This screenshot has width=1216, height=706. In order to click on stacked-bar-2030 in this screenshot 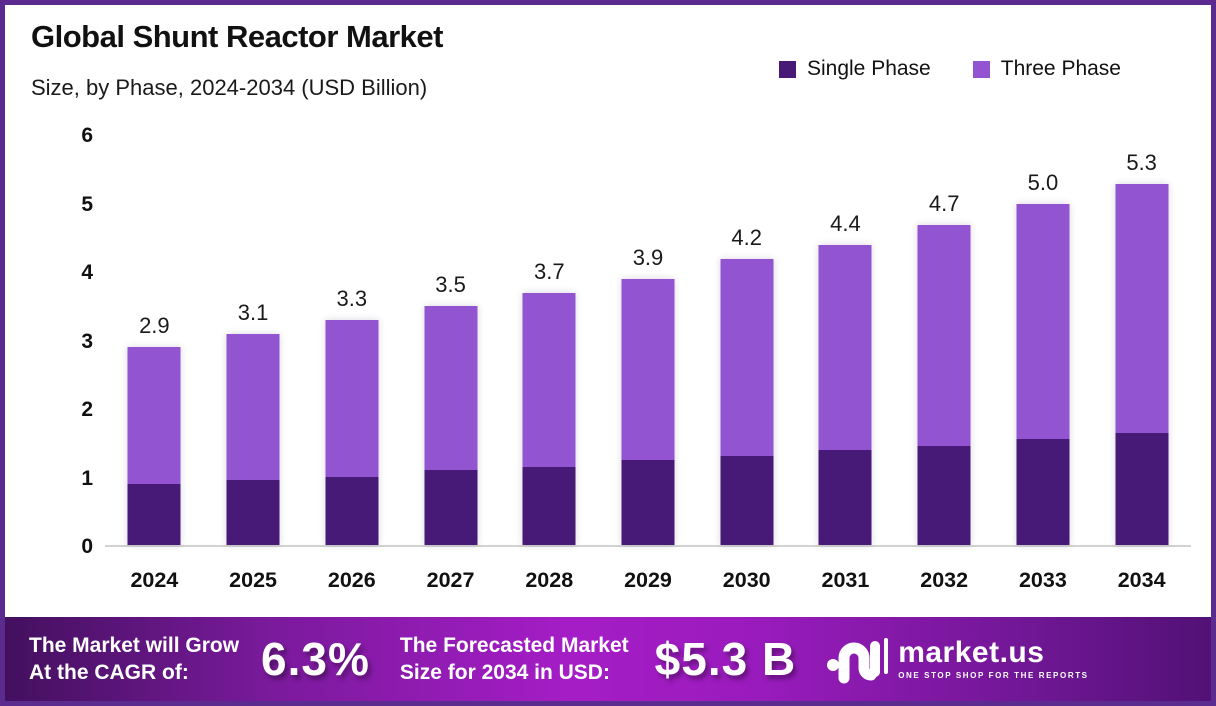, I will do `click(747, 401)`.